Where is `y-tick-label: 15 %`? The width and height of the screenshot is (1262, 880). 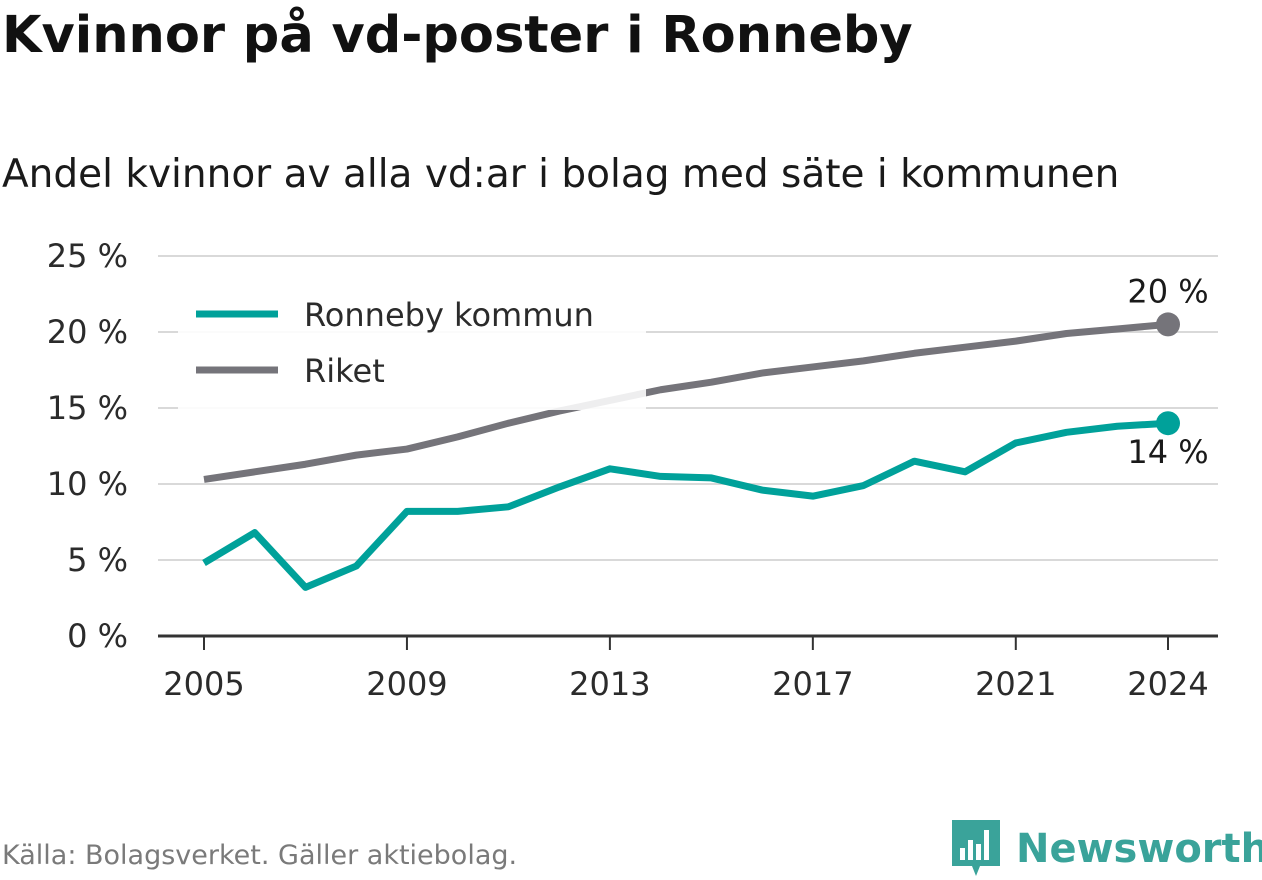 y-tick-label: 15 % is located at coordinates (87, 408).